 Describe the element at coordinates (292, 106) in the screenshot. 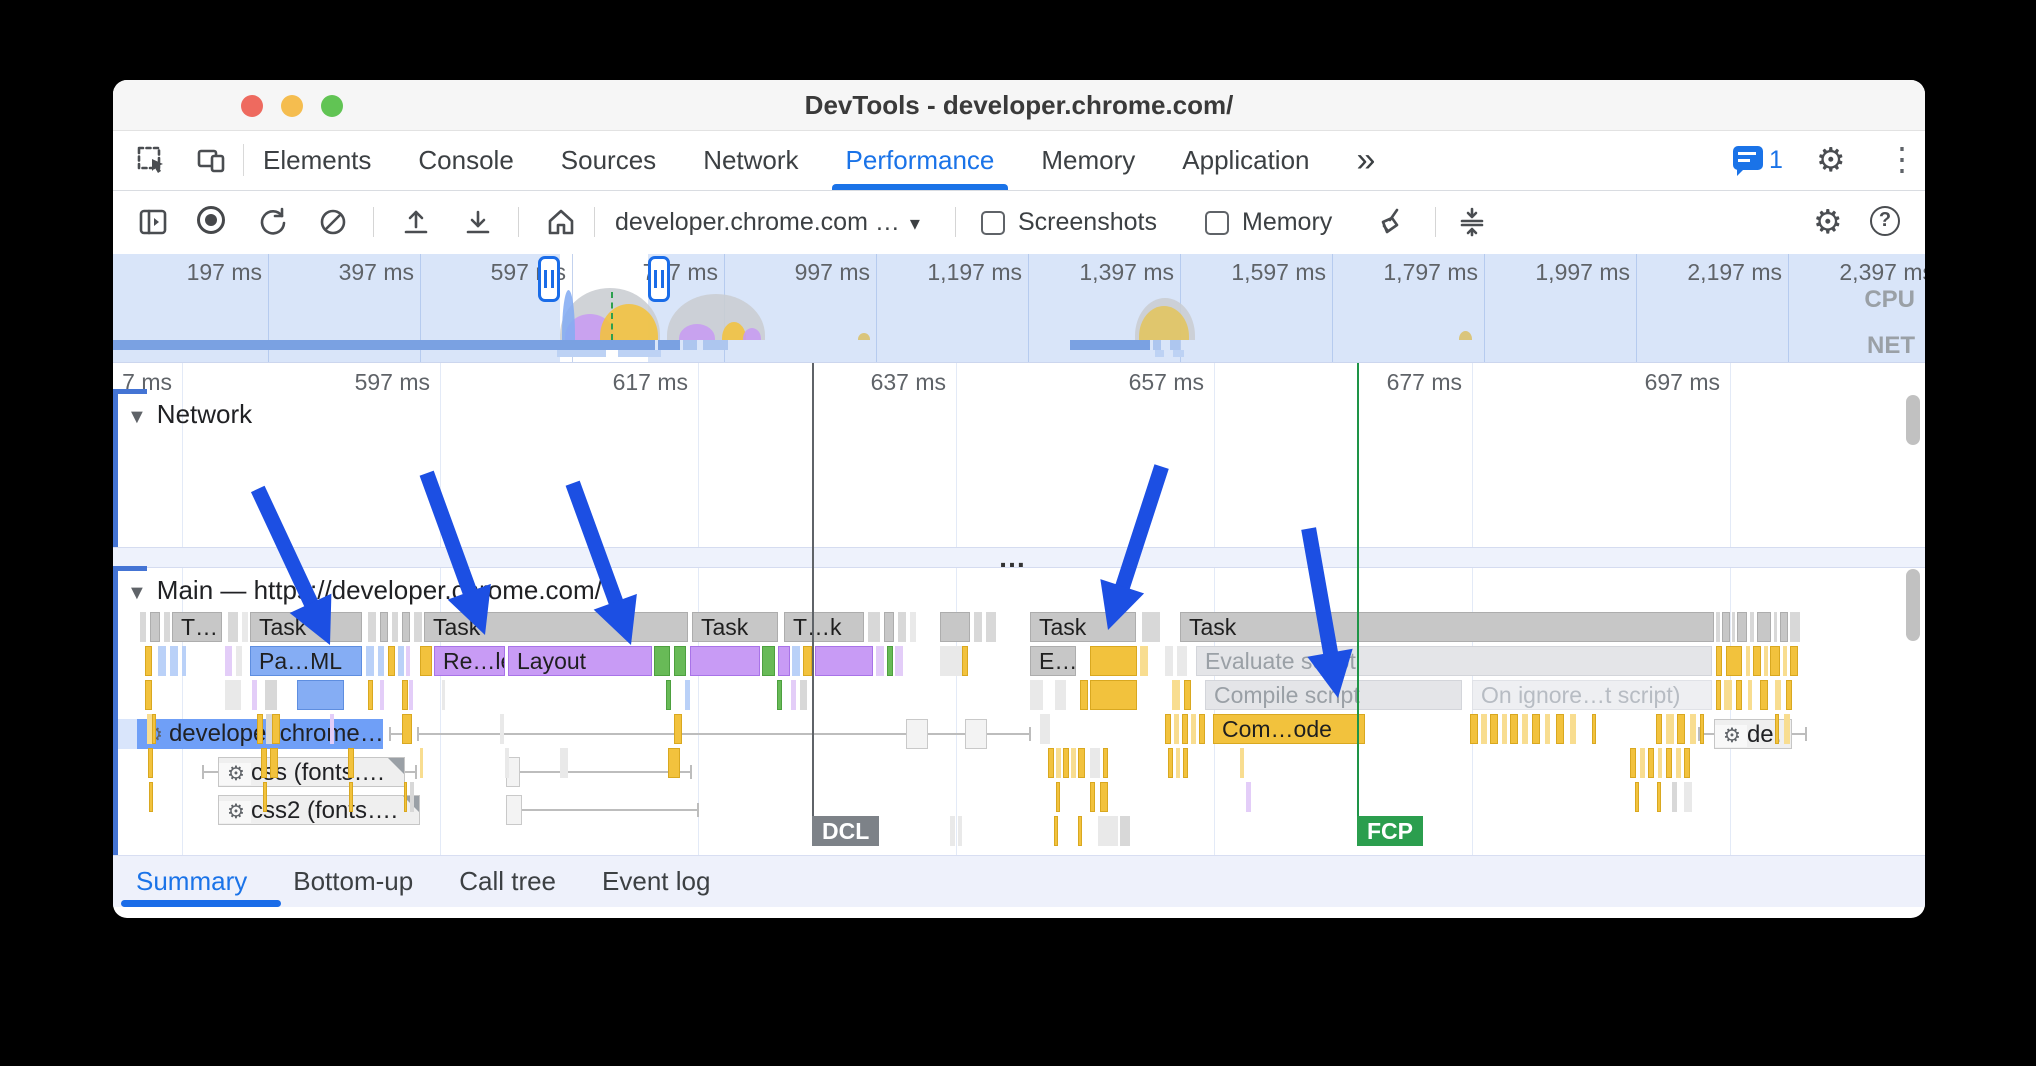

I see `minimize-window-button` at that location.